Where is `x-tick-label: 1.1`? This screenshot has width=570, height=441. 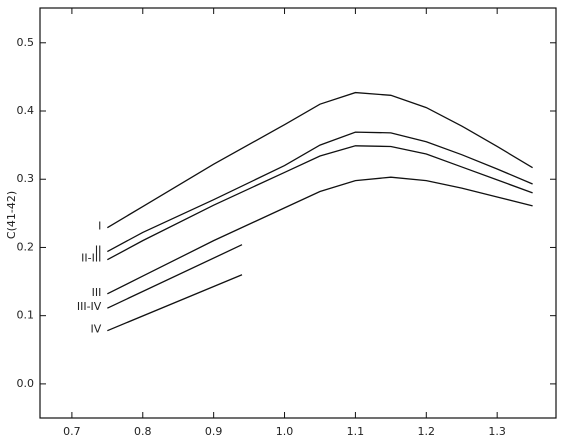 x-tick-label: 1.1 is located at coordinates (356, 431).